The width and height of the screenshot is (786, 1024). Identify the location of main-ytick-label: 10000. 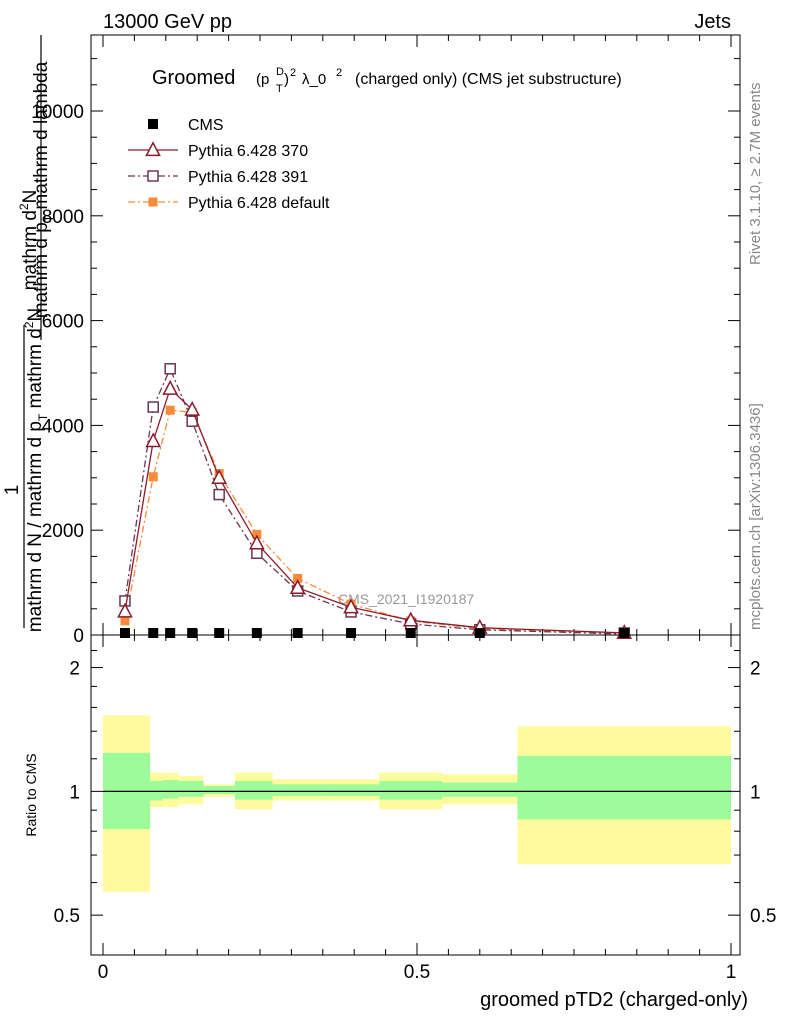
(57, 112).